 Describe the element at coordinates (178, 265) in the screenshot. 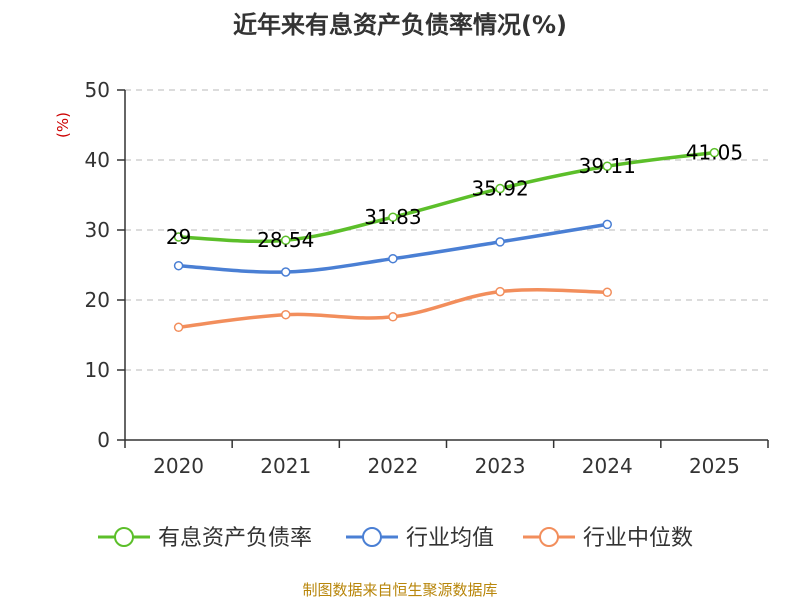

I see `series-1-point-2020` at that location.